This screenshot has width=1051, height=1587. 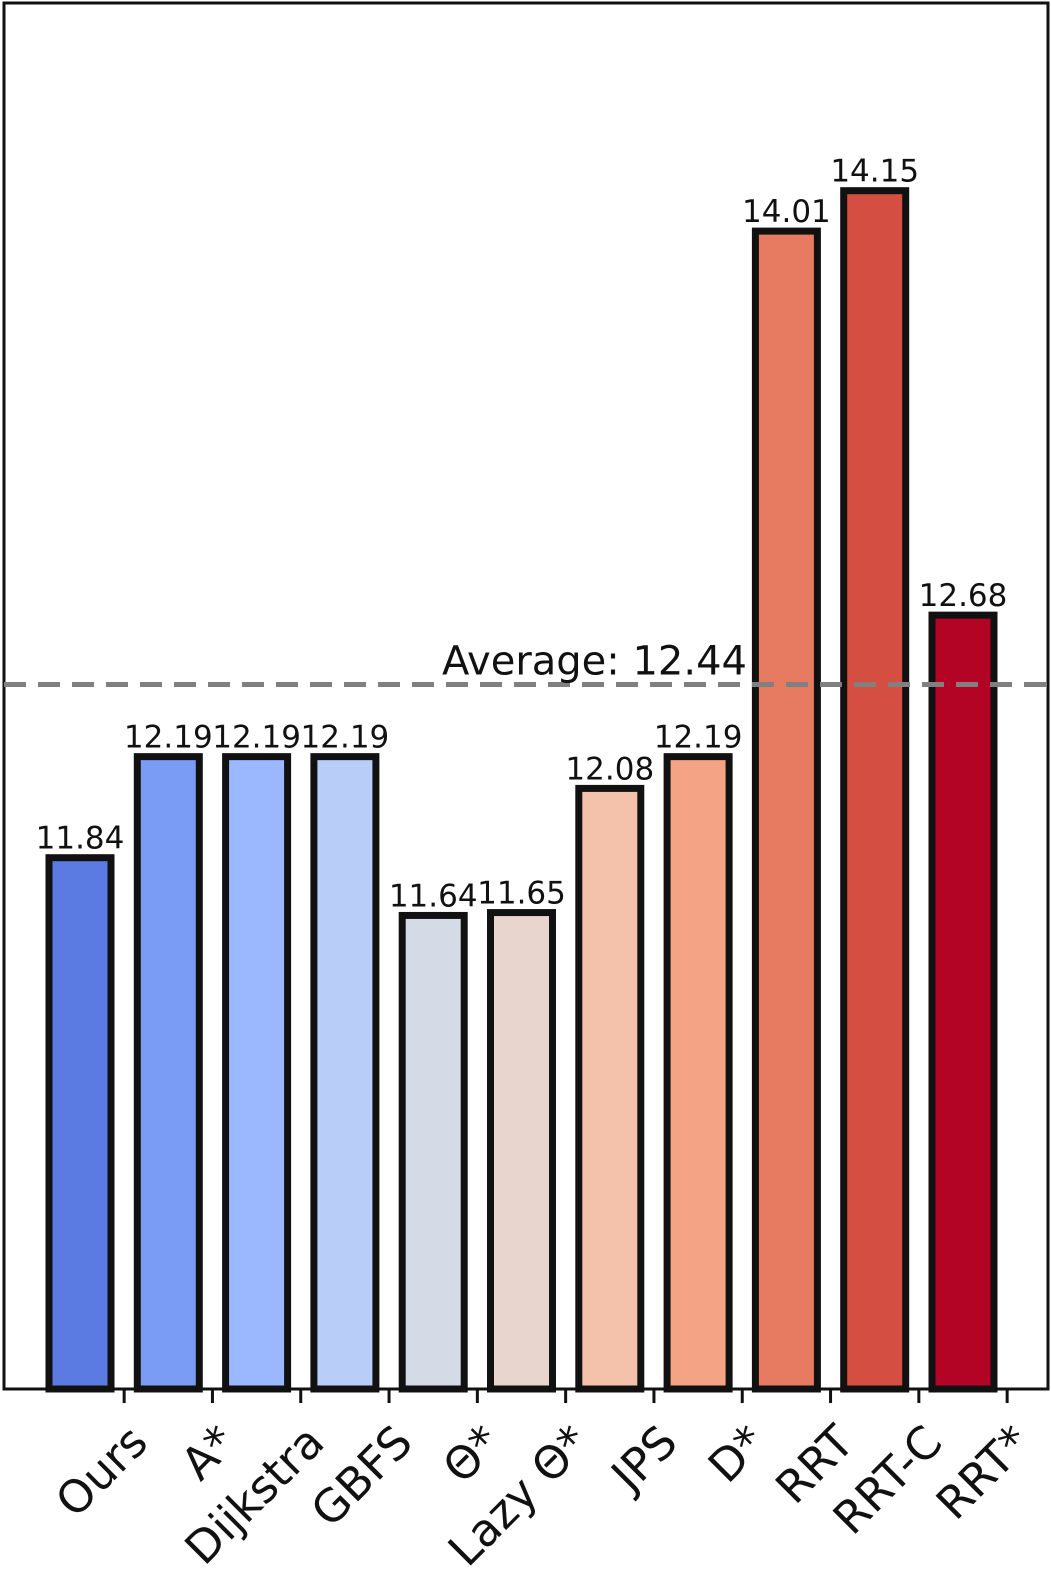 I want to click on x-tick-label-3: GBFS, so click(x=362, y=1476).